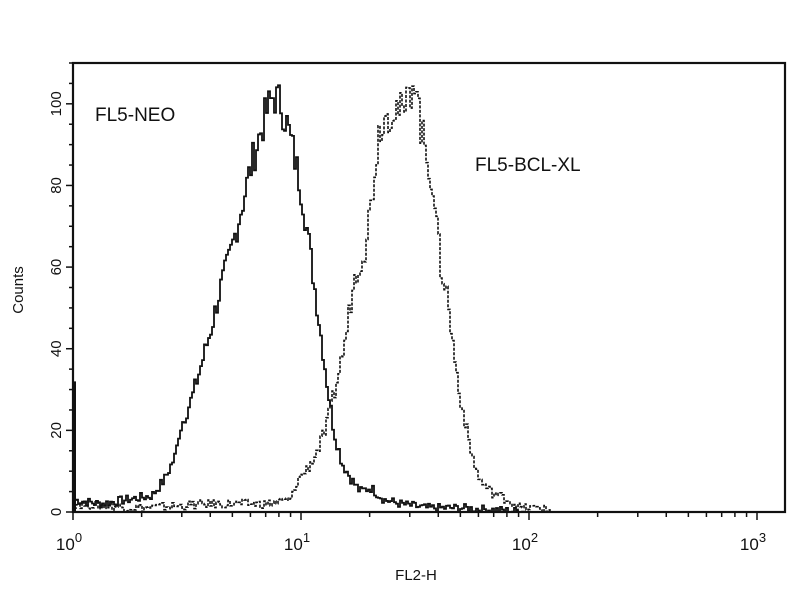 The width and height of the screenshot is (800, 605). What do you see at coordinates (525, 542) in the screenshot?
I see `x-tick-label: 10²` at bounding box center [525, 542].